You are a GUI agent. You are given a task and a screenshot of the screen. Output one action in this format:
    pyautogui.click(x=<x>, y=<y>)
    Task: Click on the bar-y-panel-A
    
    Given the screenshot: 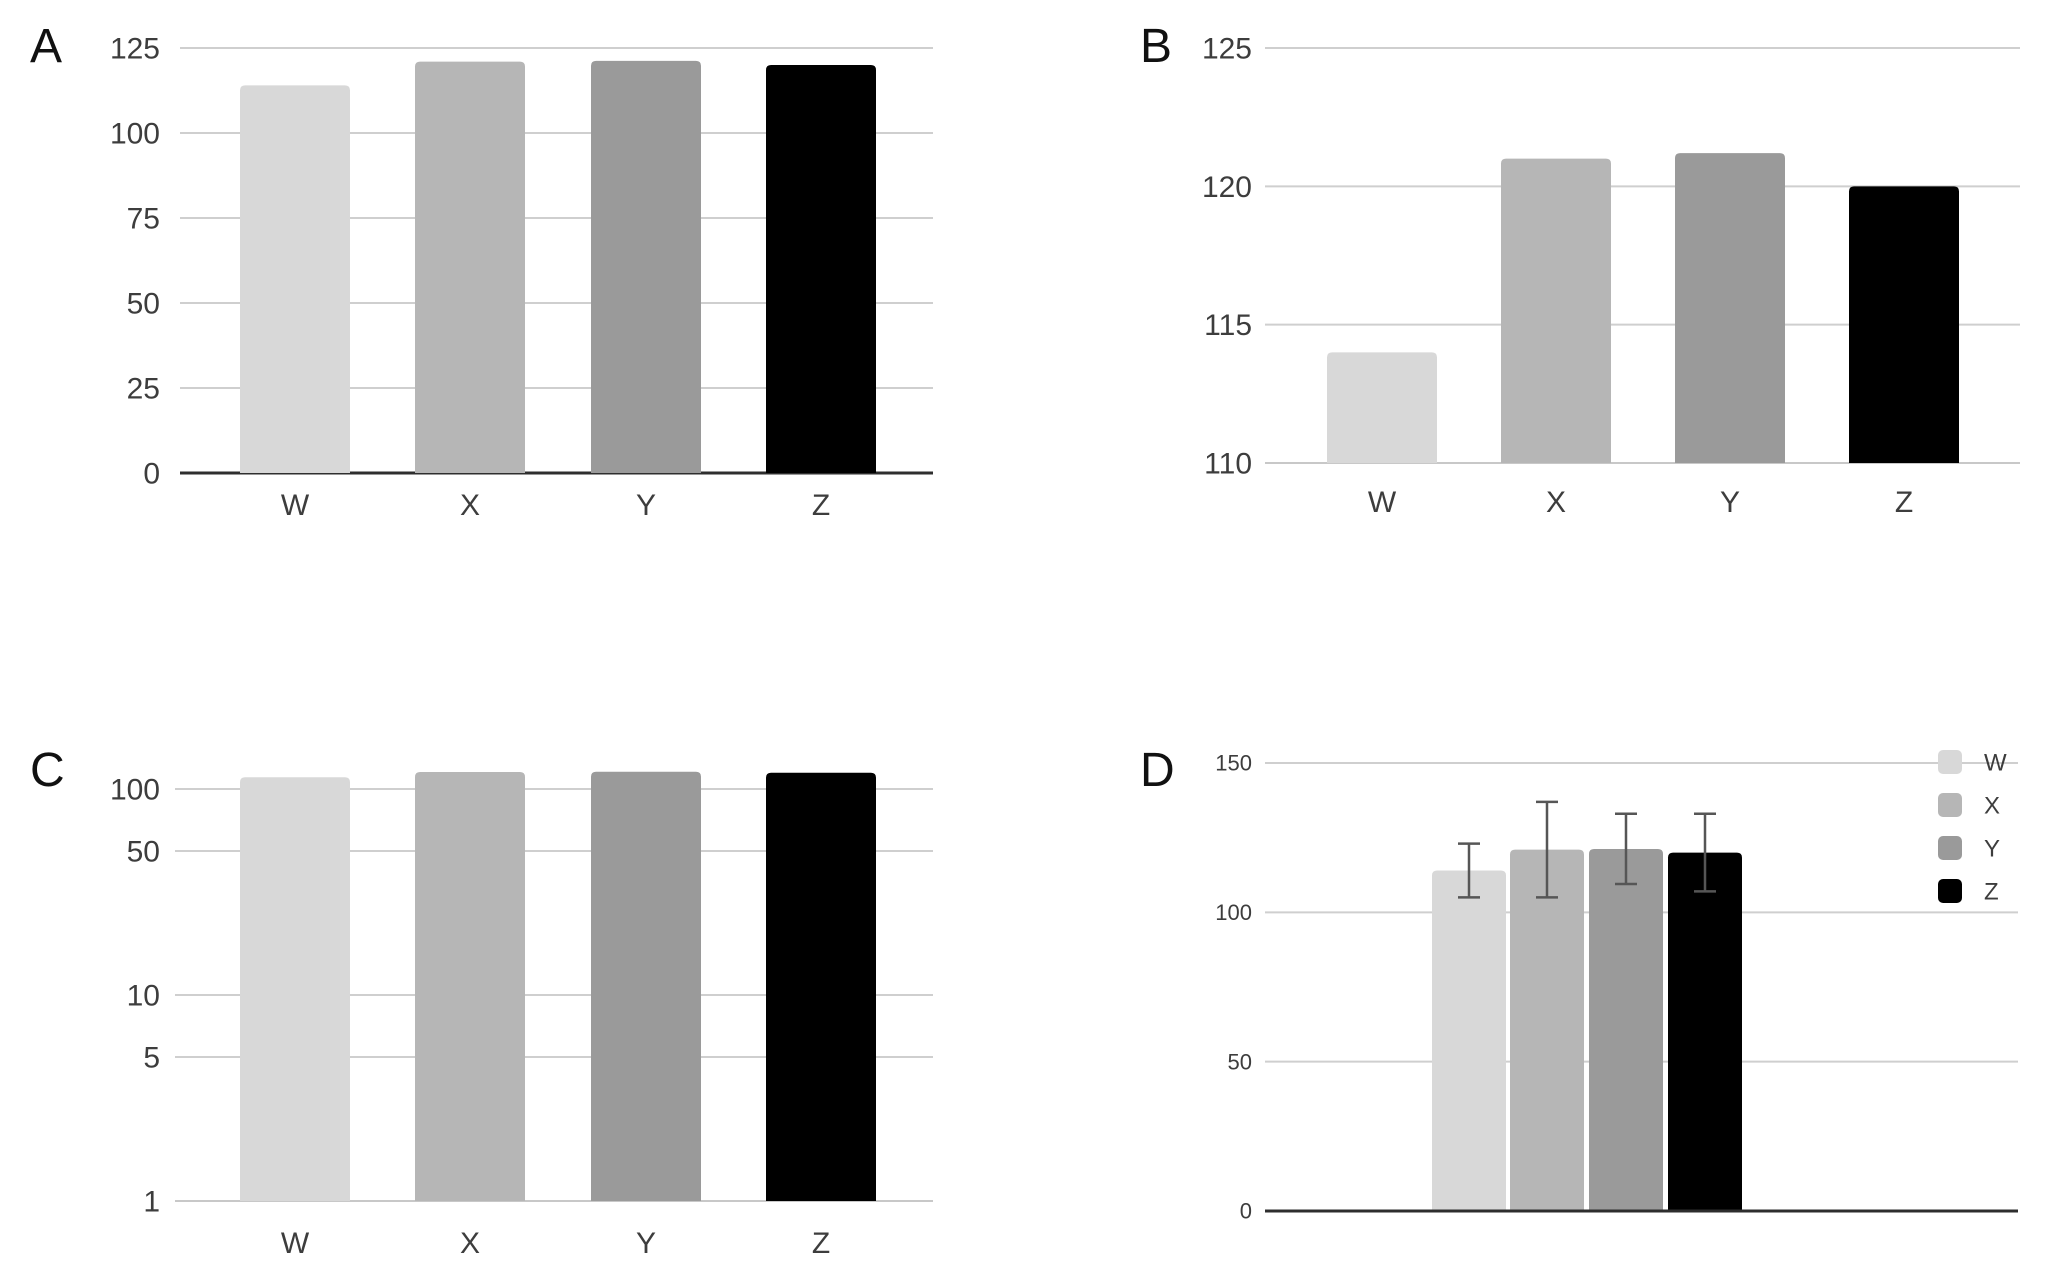 What is the action you would take?
    pyautogui.click(x=646, y=267)
    